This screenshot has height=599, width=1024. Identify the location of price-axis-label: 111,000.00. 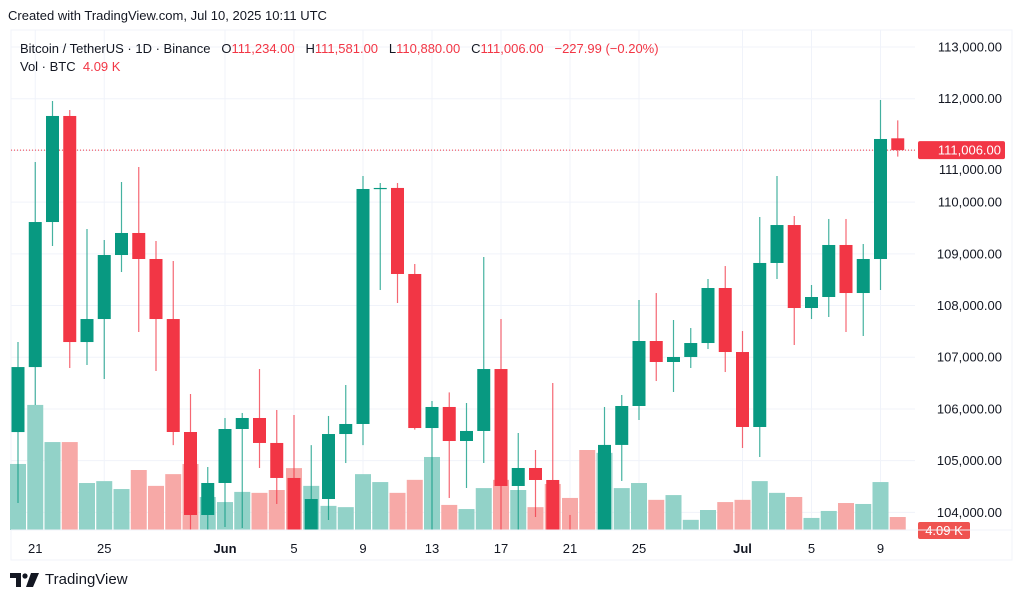
(970, 169).